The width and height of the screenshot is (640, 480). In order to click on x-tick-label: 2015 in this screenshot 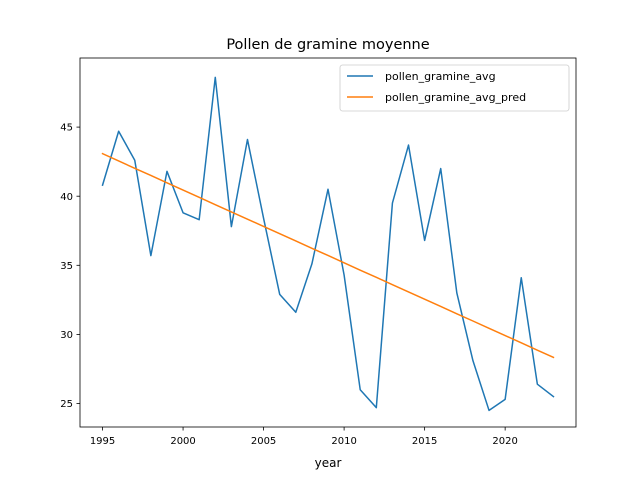, I will do `click(424, 441)`.